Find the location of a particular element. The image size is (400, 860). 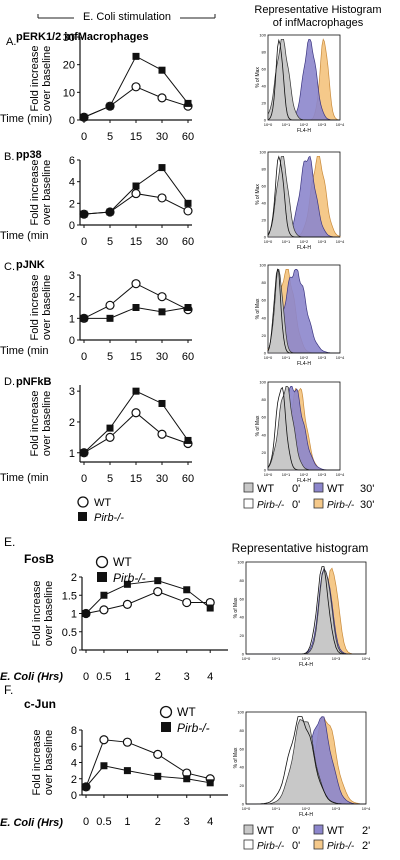

histogram-frame is located at coordinates (306, 608).